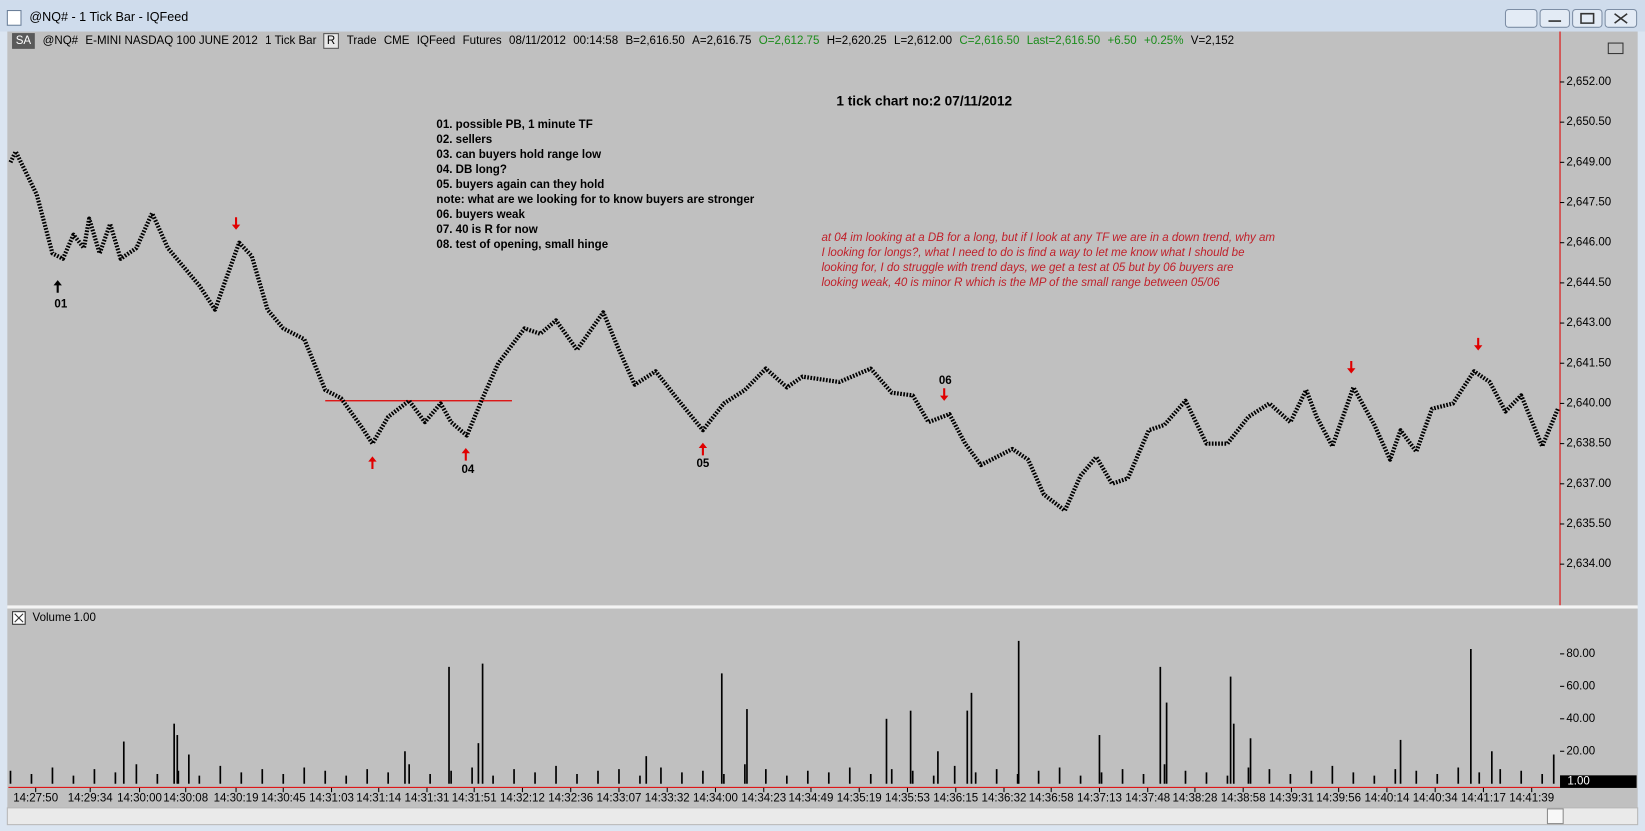 The height and width of the screenshot is (831, 1645). What do you see at coordinates (1063, 41) in the screenshot?
I see `toolbar-item: Last=2,616.50` at bounding box center [1063, 41].